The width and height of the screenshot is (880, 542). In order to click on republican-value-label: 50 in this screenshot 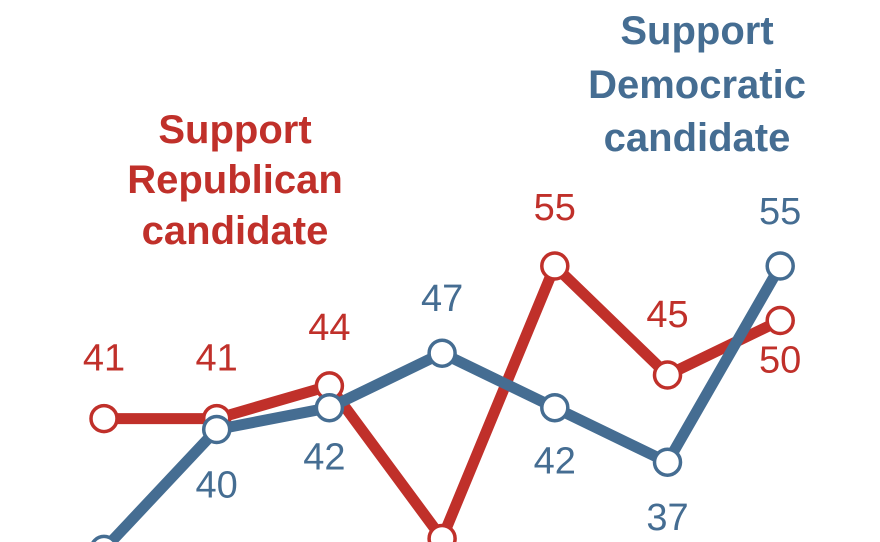, I will do `click(780, 361)`.